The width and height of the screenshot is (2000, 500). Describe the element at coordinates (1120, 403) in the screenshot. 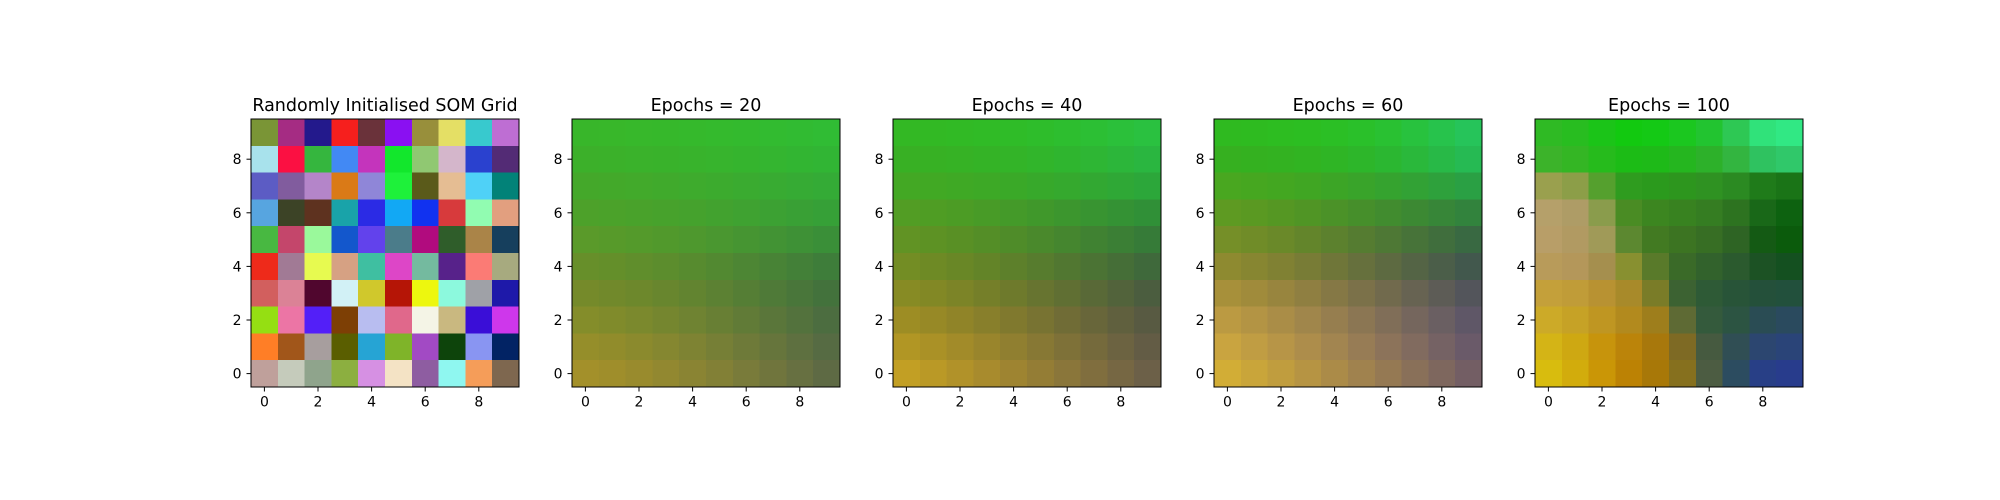

I see `x-tick-label: 8` at that location.